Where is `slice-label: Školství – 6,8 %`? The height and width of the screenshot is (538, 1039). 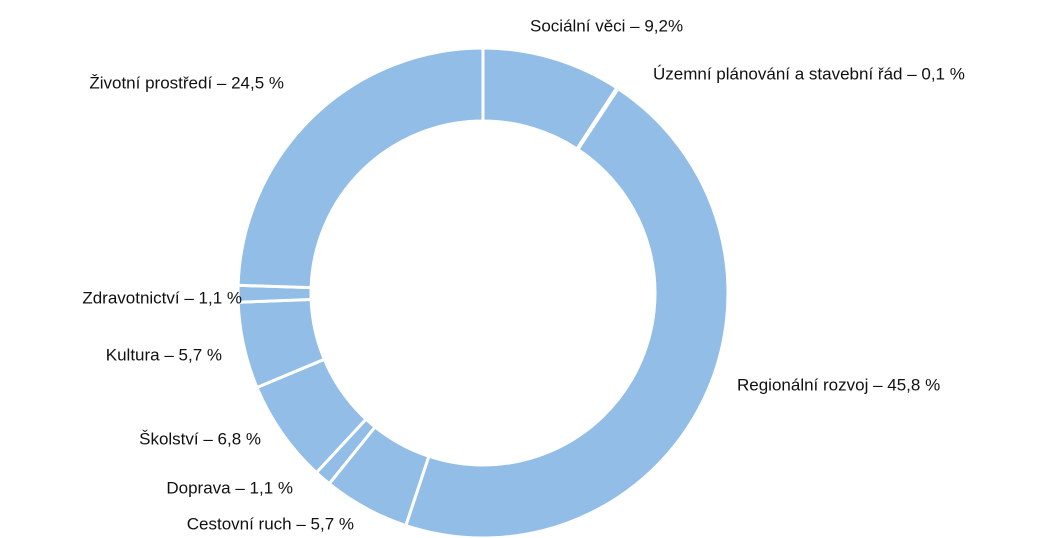 slice-label: Školství – 6,8 % is located at coordinates (200, 438).